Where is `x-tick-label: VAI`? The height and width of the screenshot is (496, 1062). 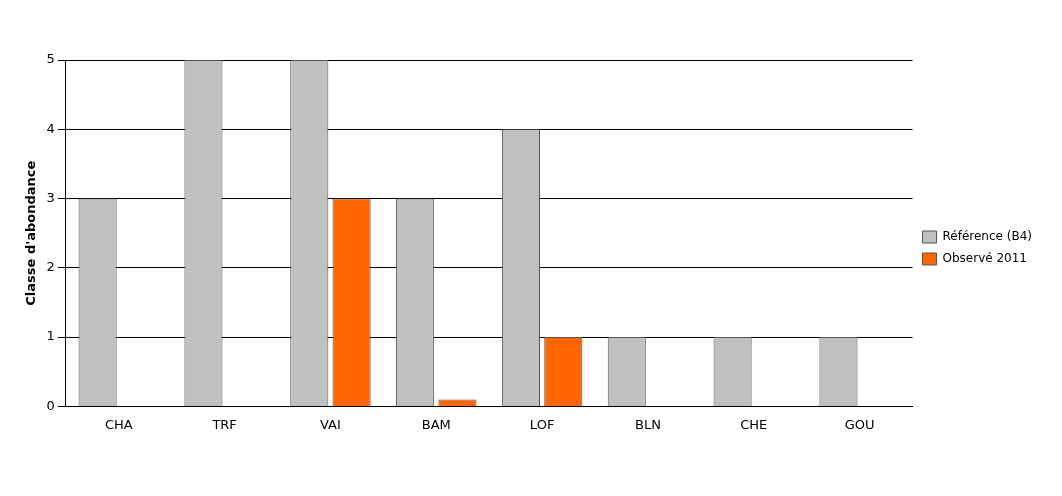
x-tick-label: VAI is located at coordinates (330, 424).